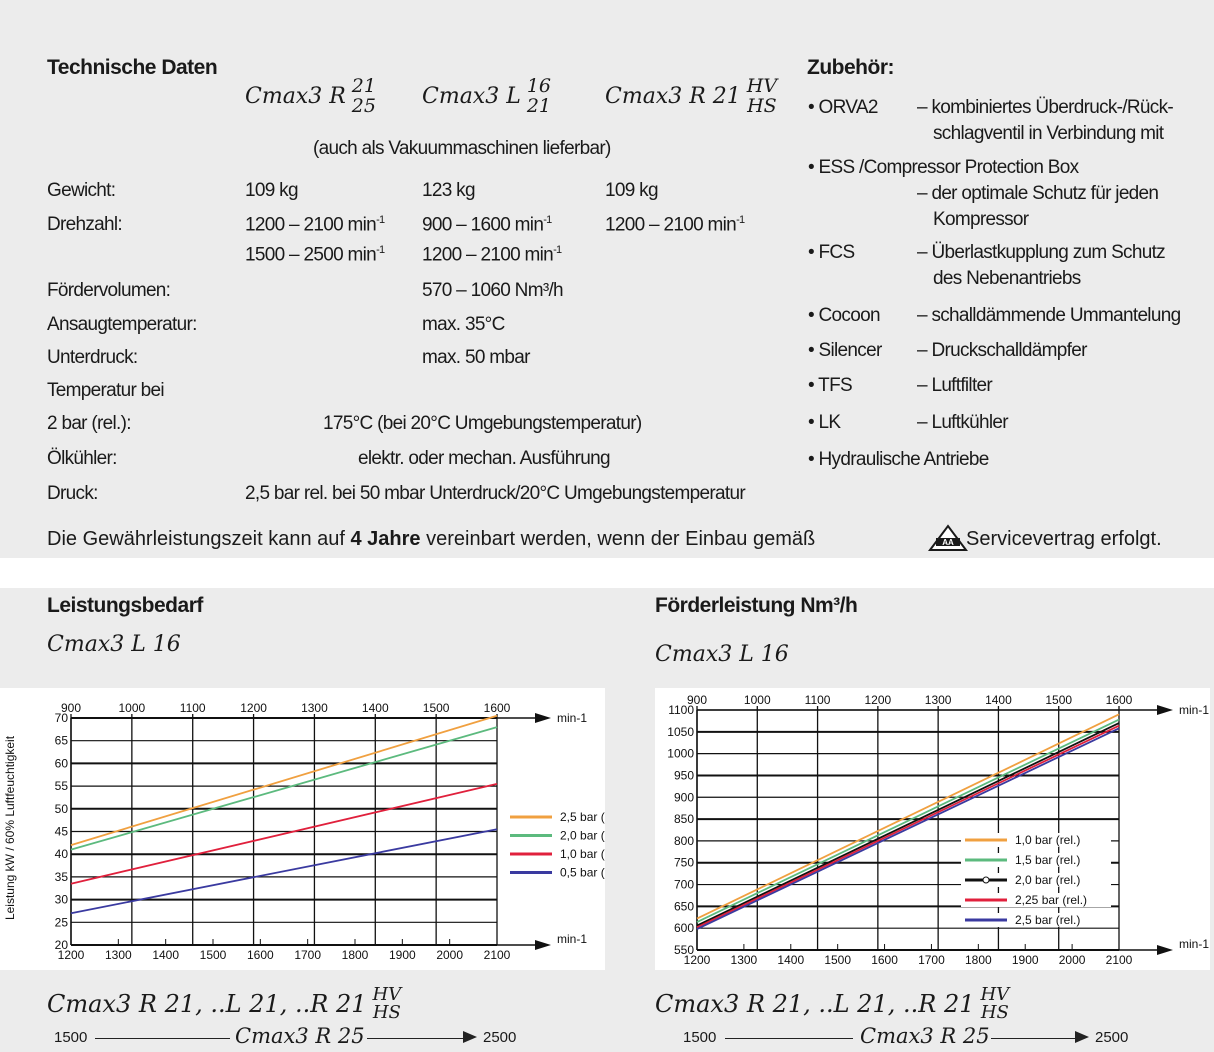  What do you see at coordinates (1119, 700) in the screenshot?
I see `x-top-tick-label: 1600` at bounding box center [1119, 700].